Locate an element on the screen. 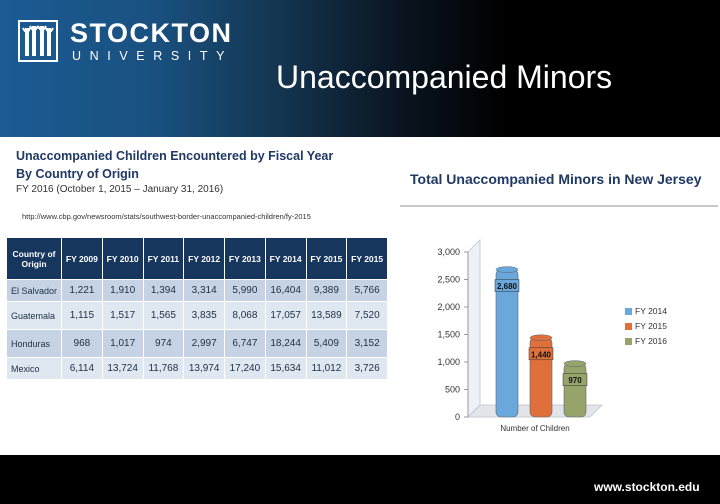  column-header: FY 2009 is located at coordinates (82, 258).